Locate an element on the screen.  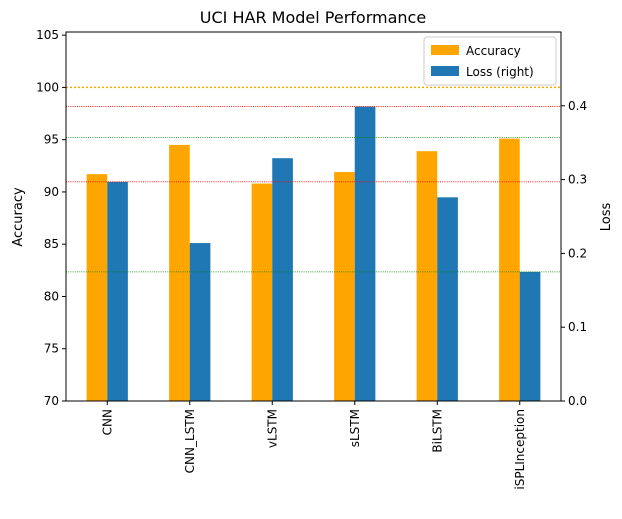
y2-tick-label: 0.4 is located at coordinates (577, 106).